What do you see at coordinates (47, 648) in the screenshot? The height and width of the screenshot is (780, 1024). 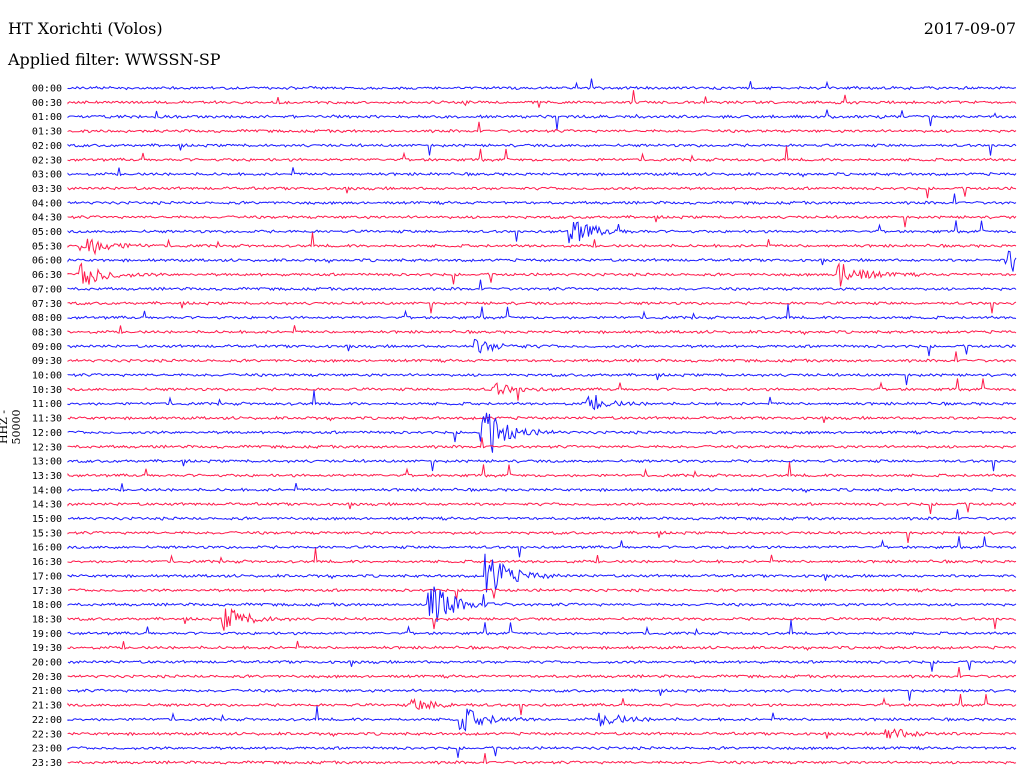 I see `row-time-label: 19:30` at bounding box center [47, 648].